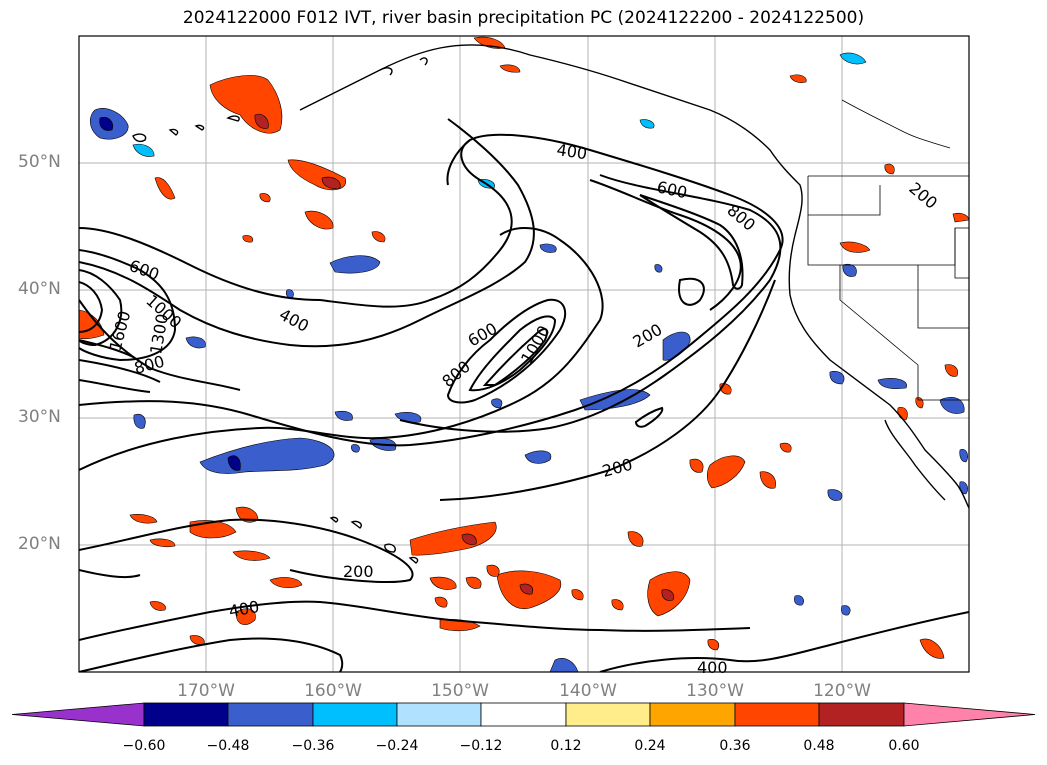 This screenshot has width=1047, height=765. Describe the element at coordinates (735, 746) in the screenshot. I see `colorbar-tick-label: 0.36` at that location.